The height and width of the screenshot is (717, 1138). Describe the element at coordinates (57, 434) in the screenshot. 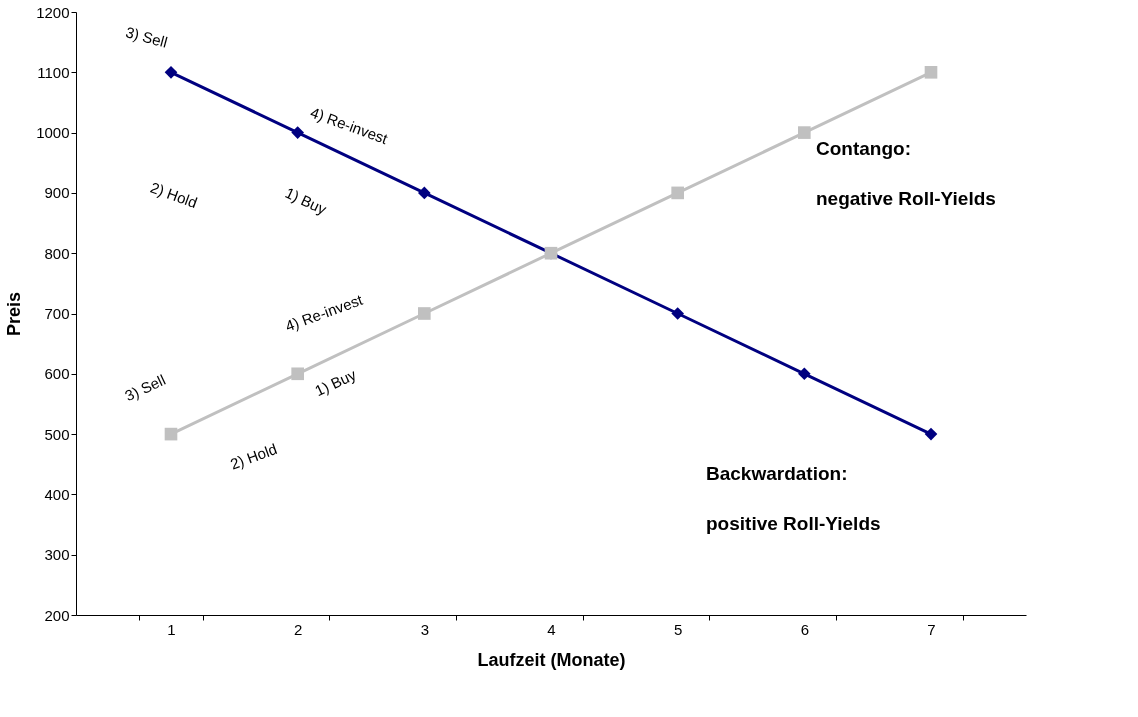

I see `y-tick-label: 500` at that location.